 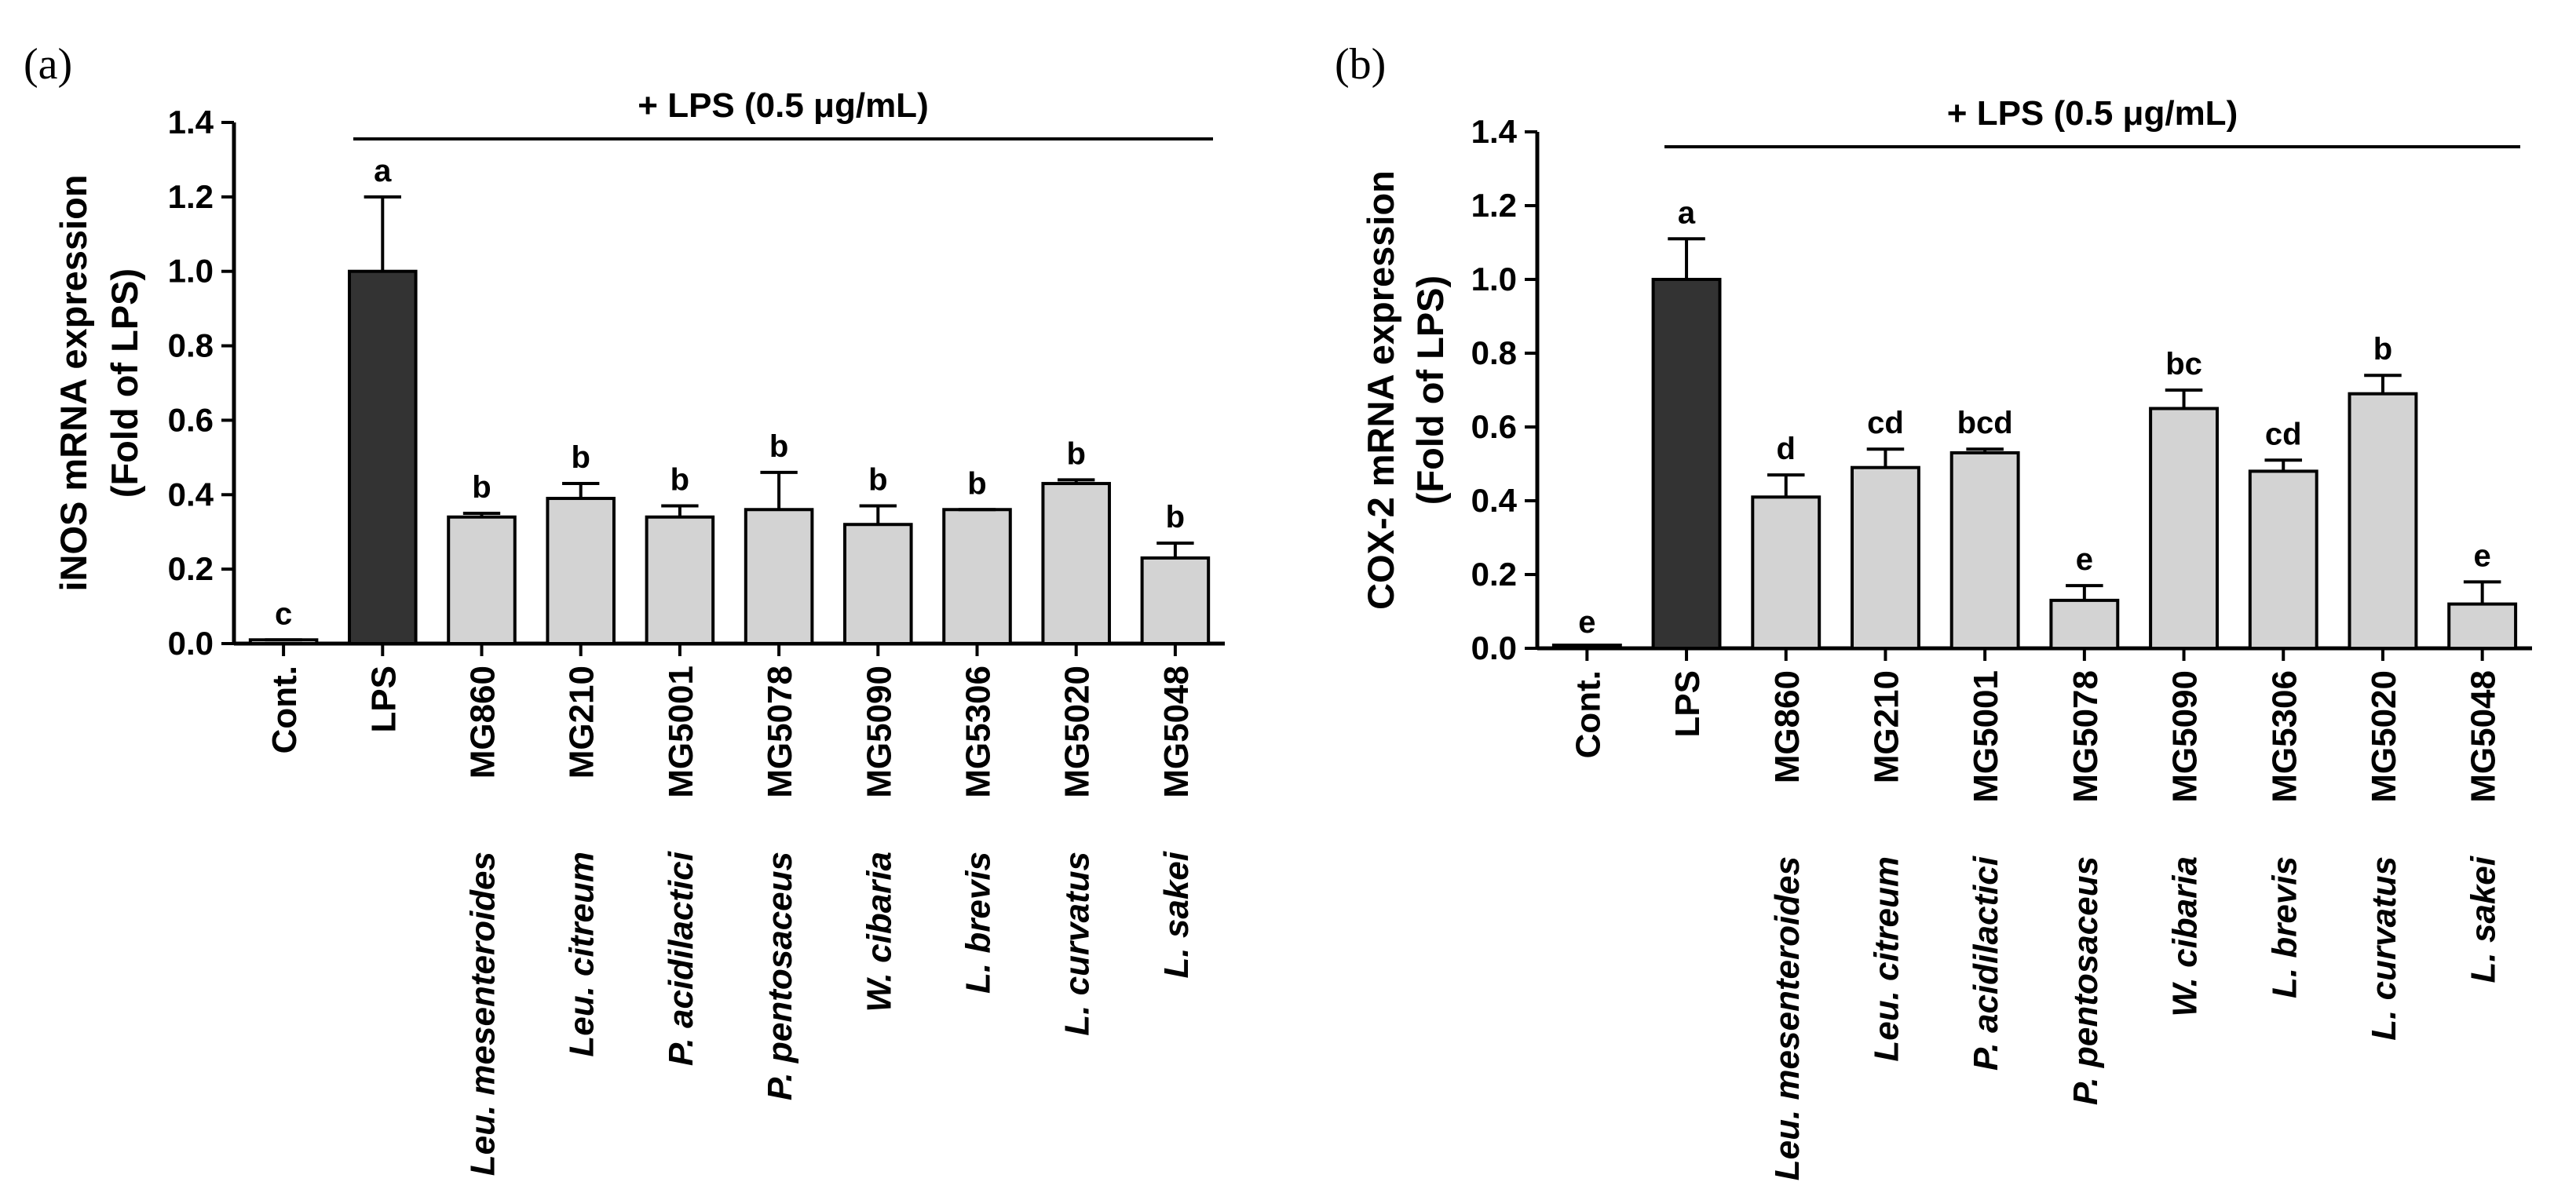 What do you see at coordinates (1380, 390) in the screenshot?
I see `y-axis-label: COX-2 mRNA expression` at bounding box center [1380, 390].